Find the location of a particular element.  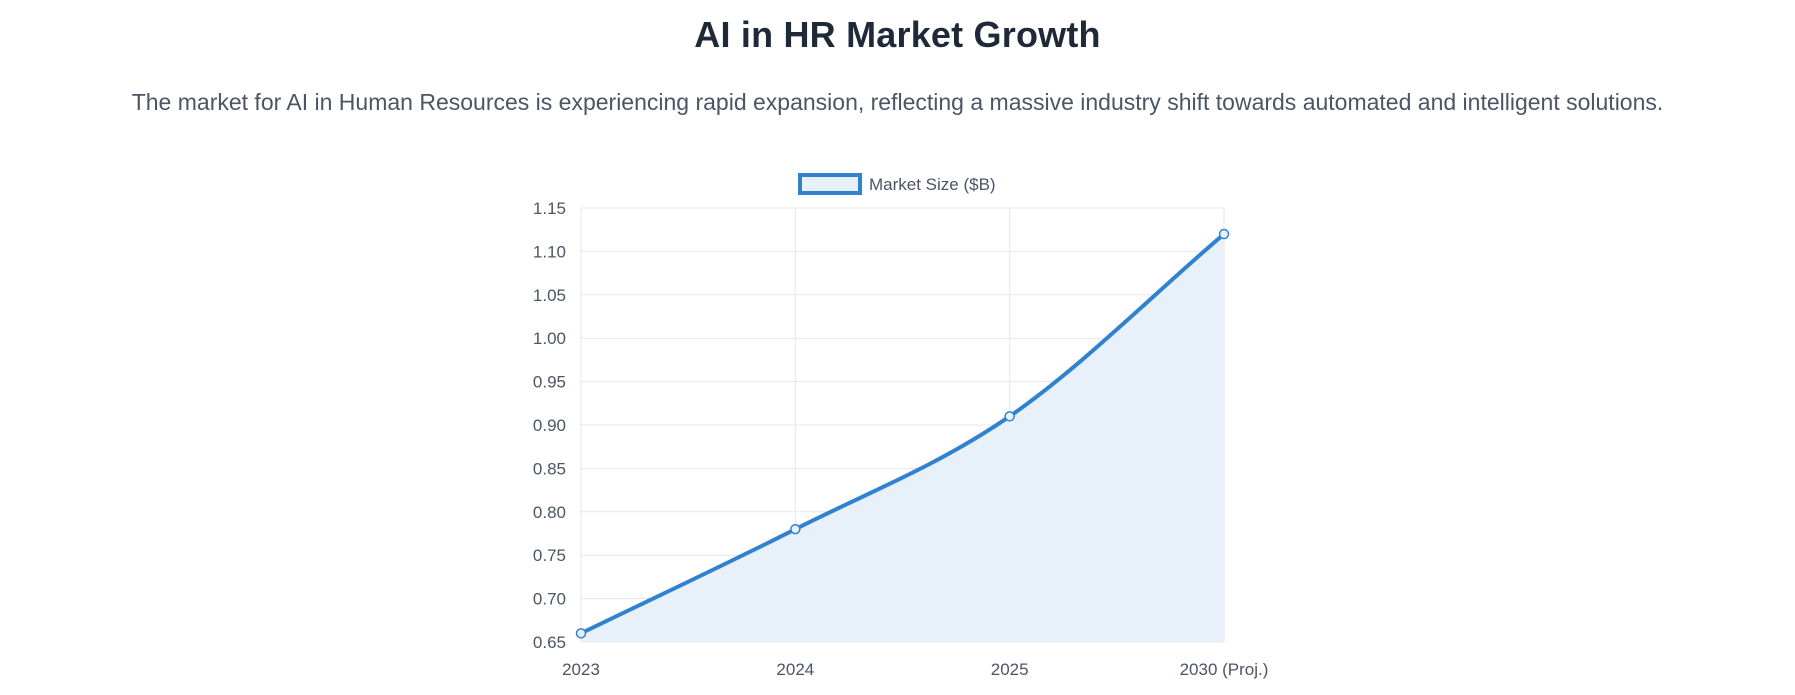

y-tick-label: 0.85 is located at coordinates (549, 468).